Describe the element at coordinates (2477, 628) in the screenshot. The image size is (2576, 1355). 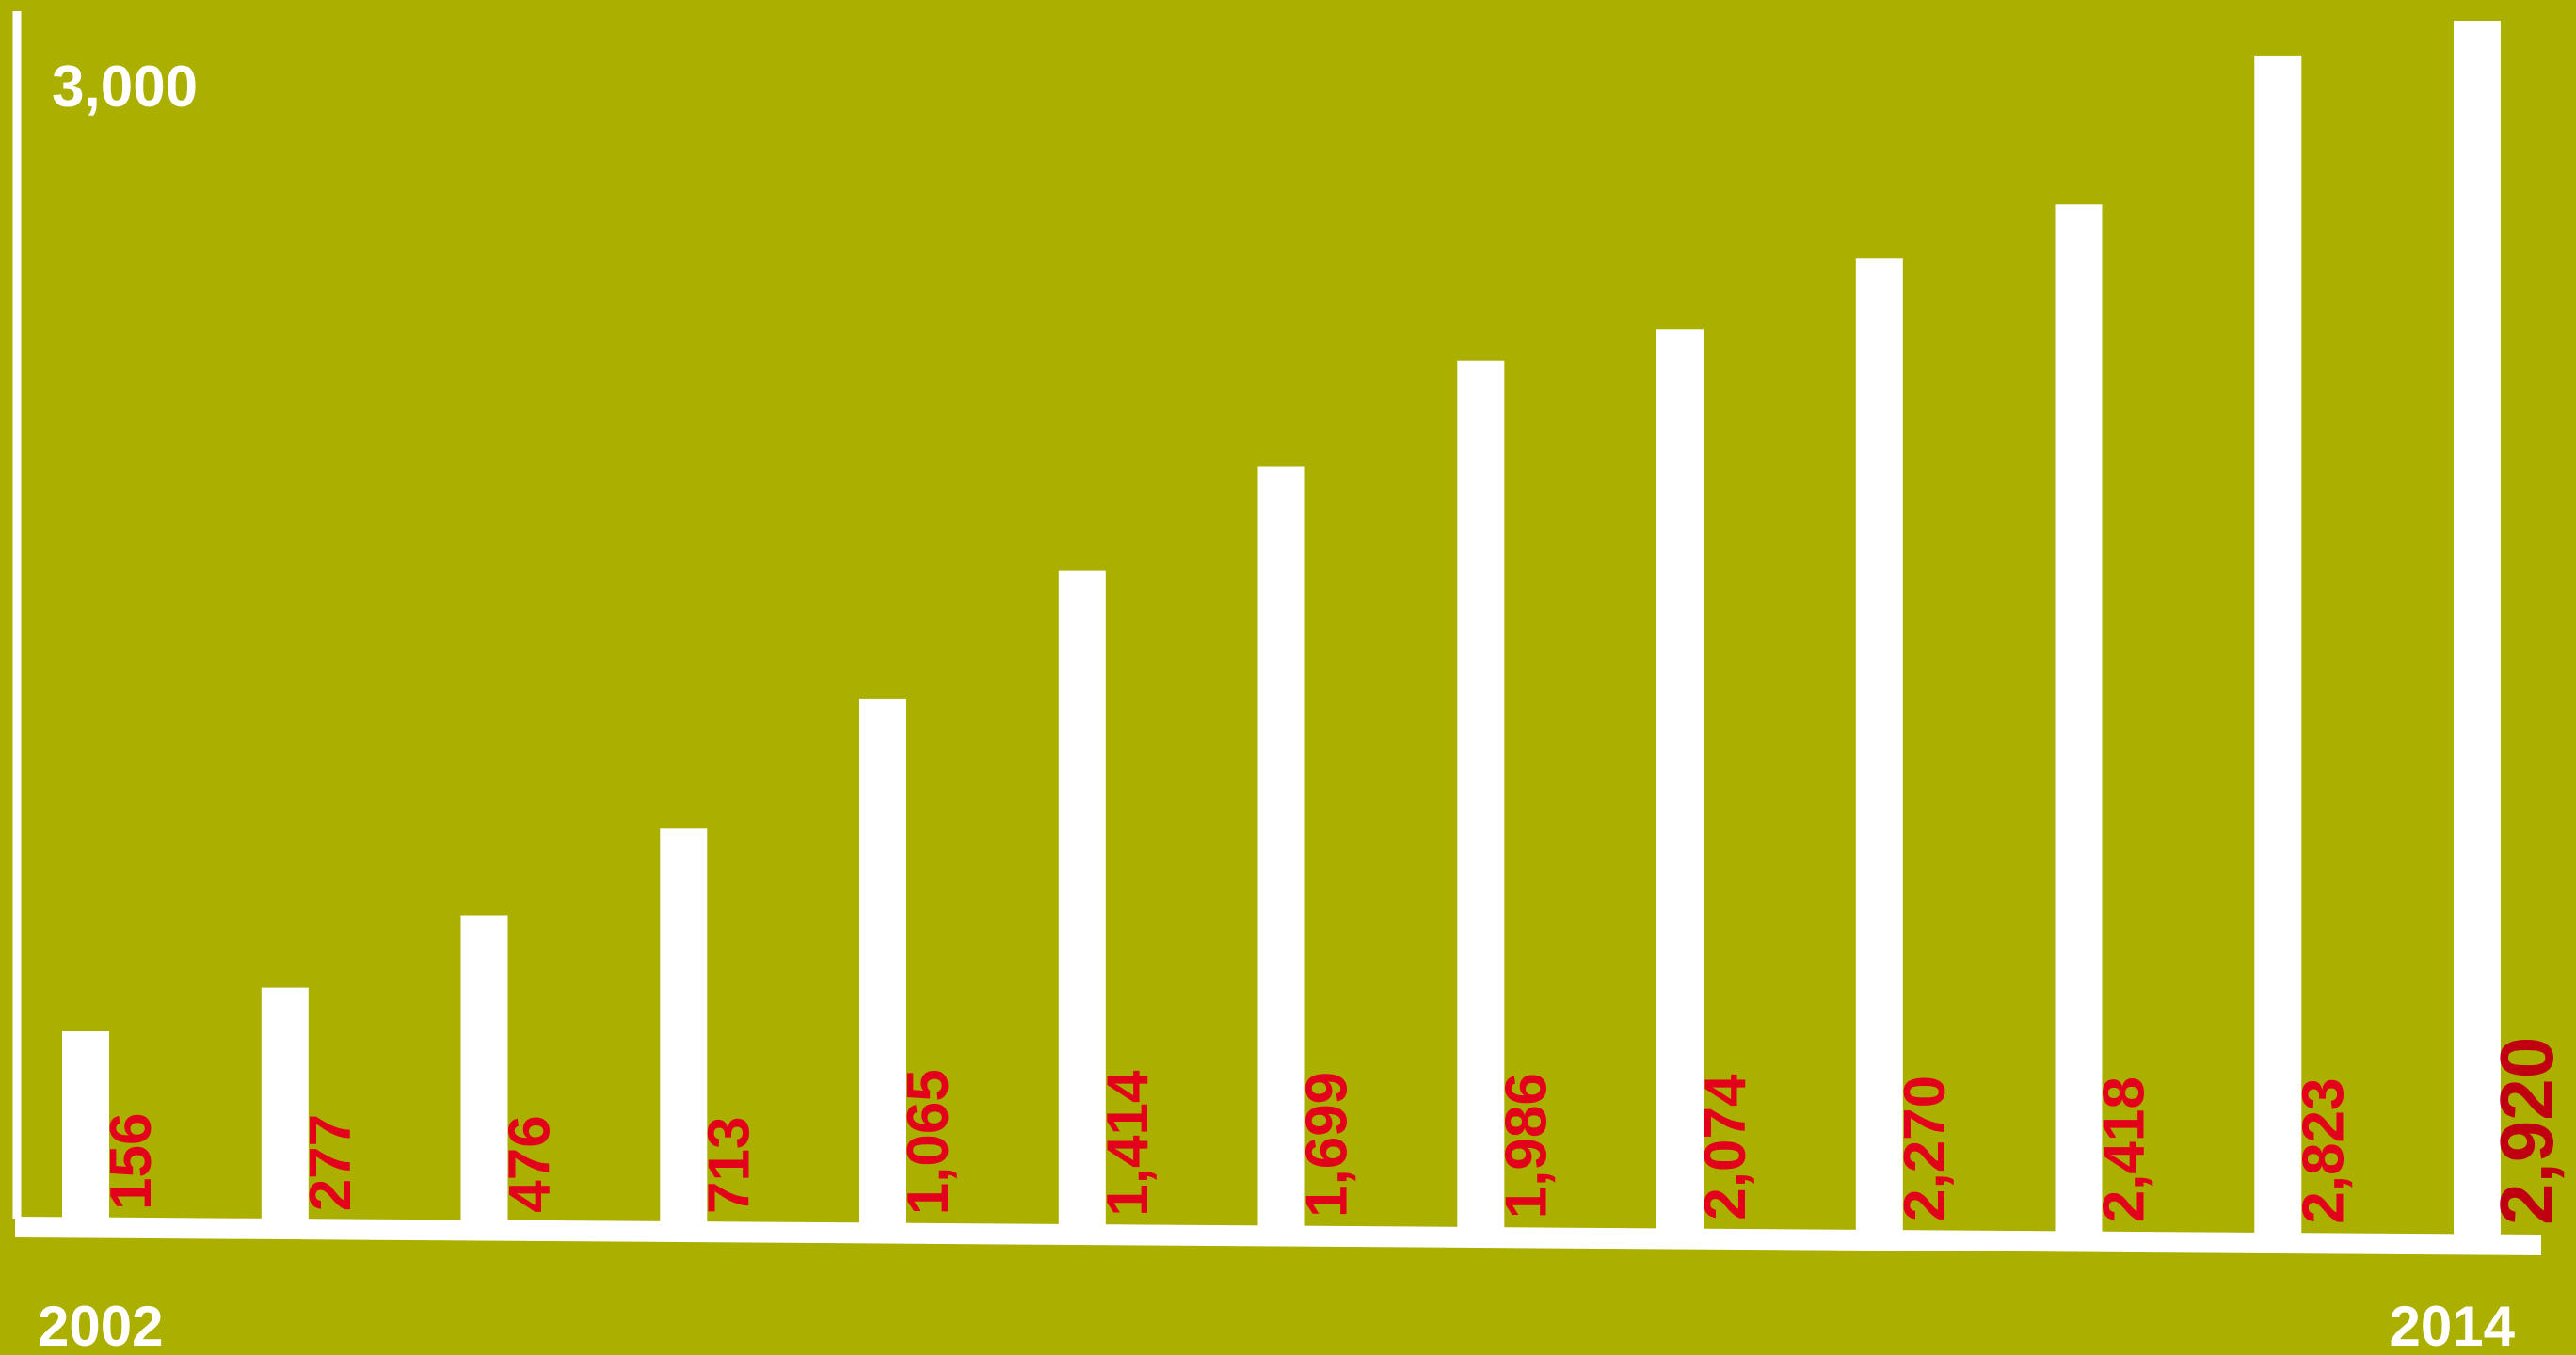
I see `bar-2014` at that location.